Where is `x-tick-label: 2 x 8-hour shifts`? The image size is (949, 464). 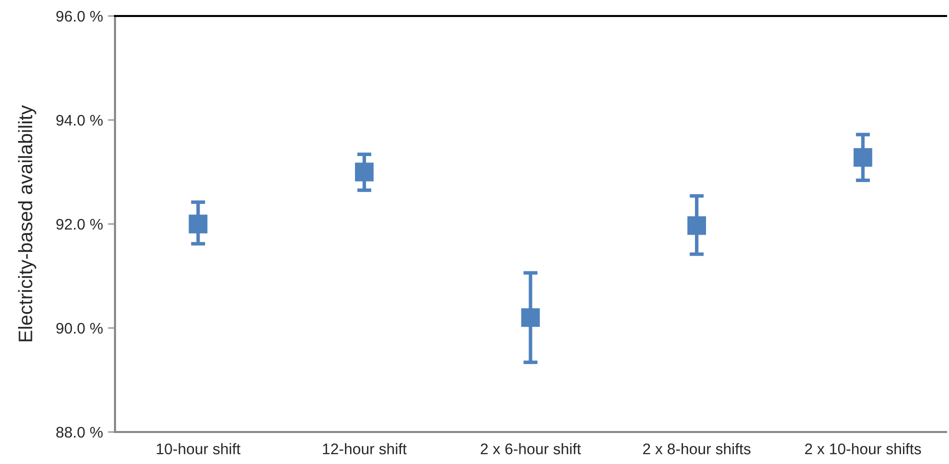 x-tick-label: 2 x 8-hour shifts is located at coordinates (696, 448).